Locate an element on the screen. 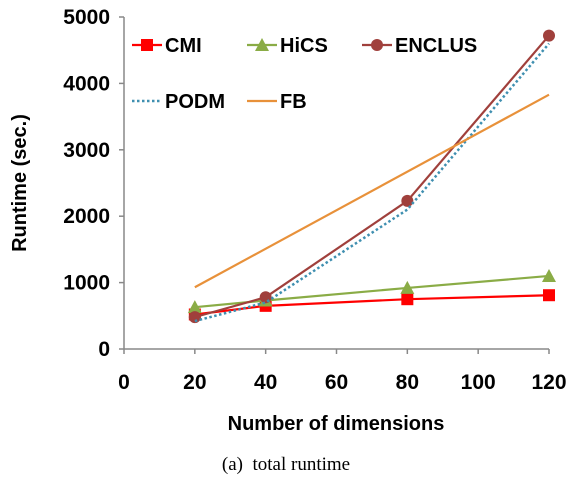 The width and height of the screenshot is (571, 479). figure-caption: (a) total runtime is located at coordinates (286, 464).